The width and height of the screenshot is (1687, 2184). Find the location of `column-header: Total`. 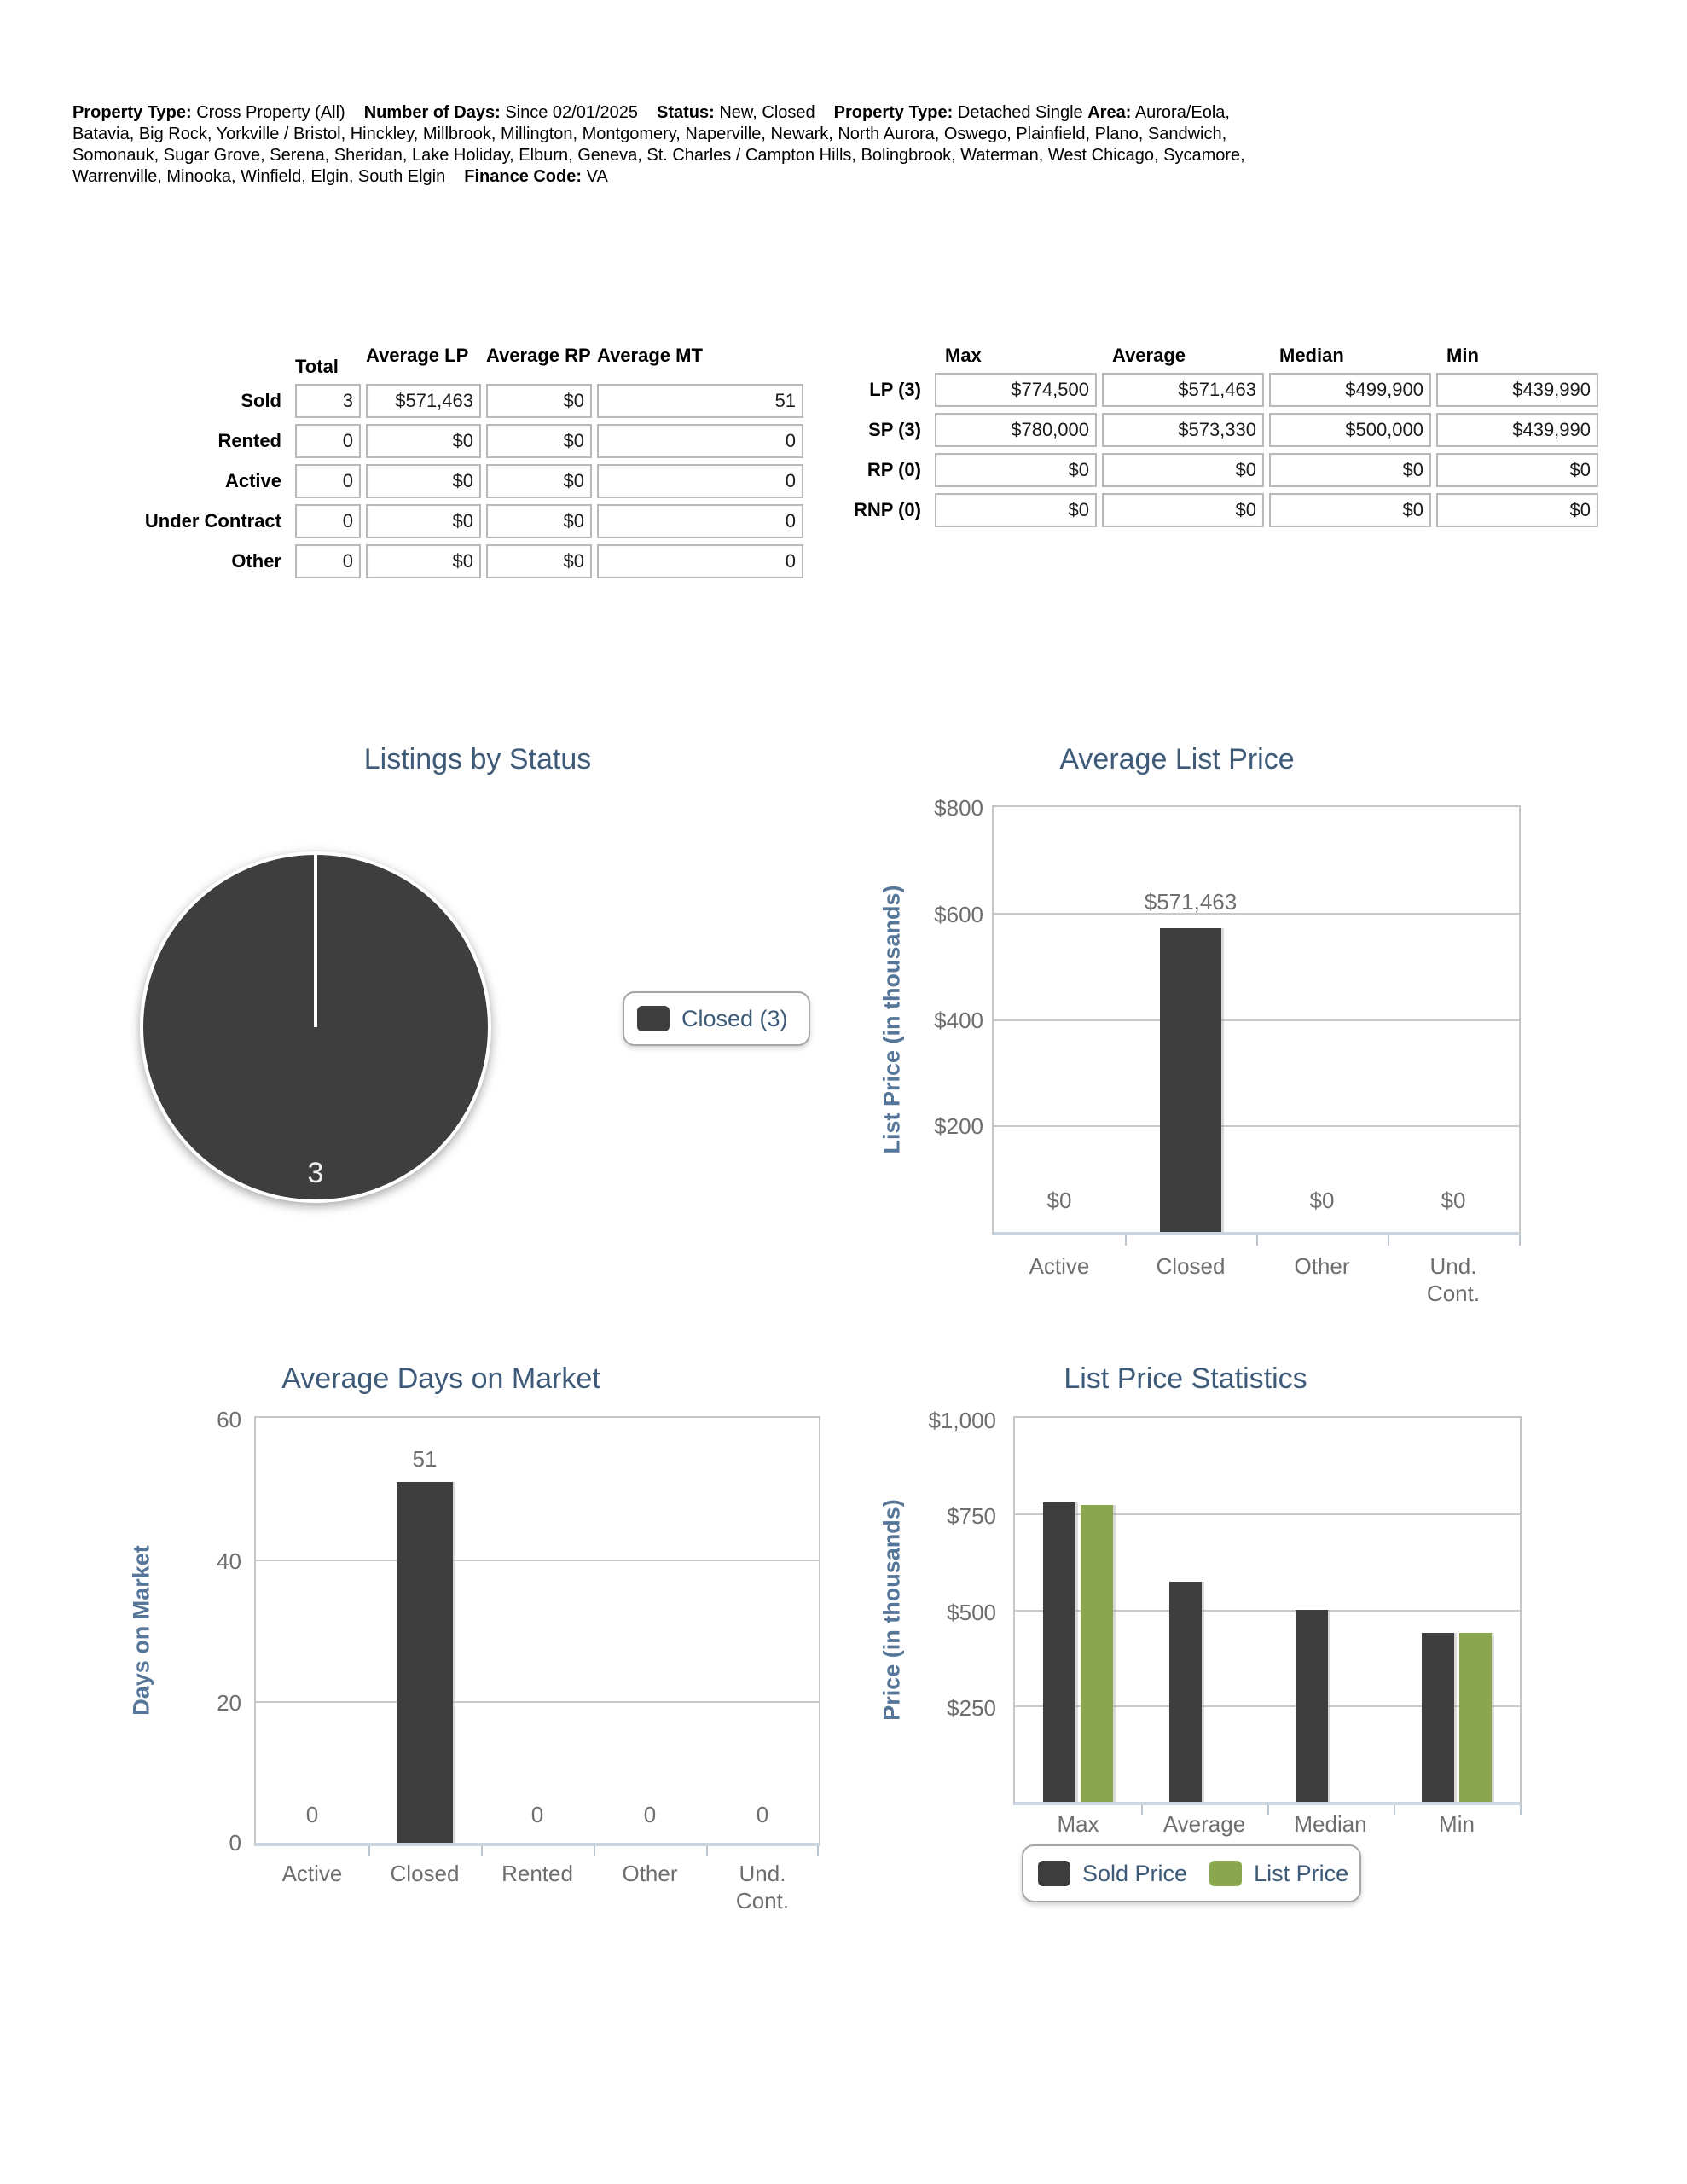

column-header: Total is located at coordinates (317, 366).